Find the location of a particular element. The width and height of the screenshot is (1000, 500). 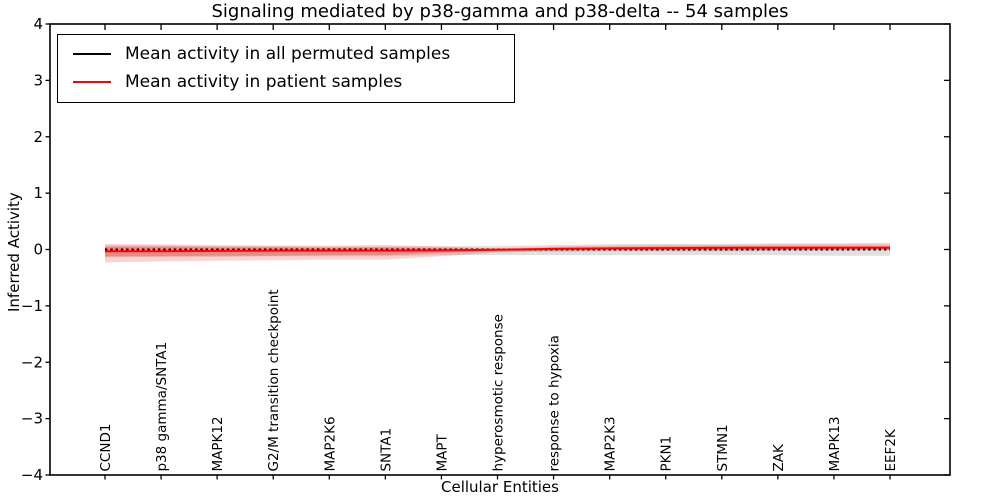

x-tick-label: MAP2K3 is located at coordinates (611, 443).